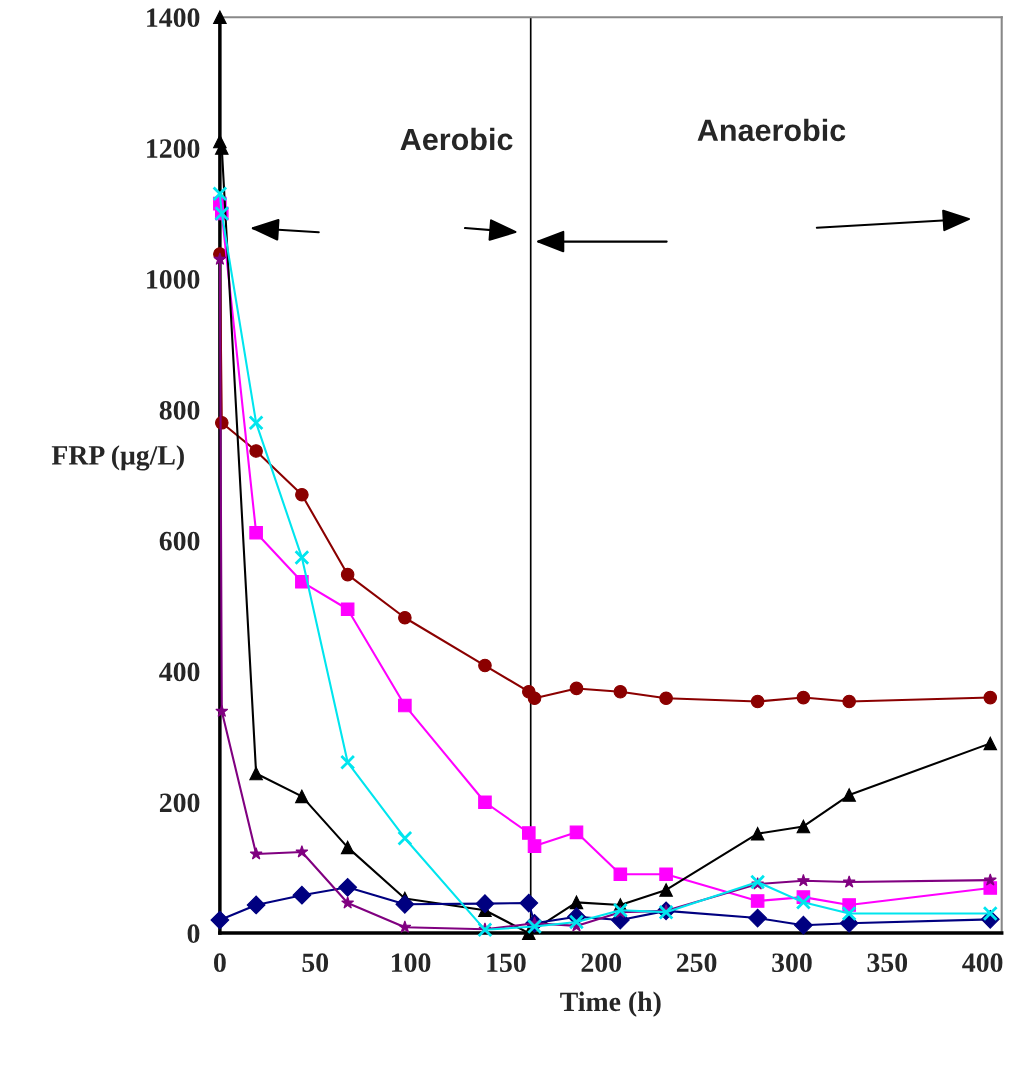  I want to click on annotation: Anaerobic, so click(771, 130).